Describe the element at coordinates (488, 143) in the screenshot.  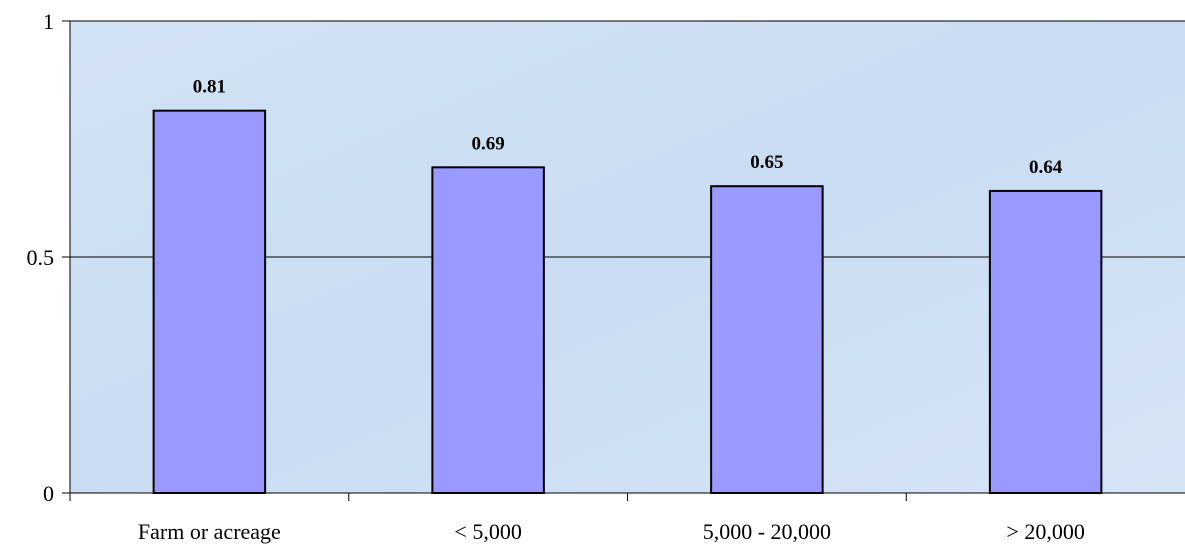
I see `data-label: 0.69` at that location.